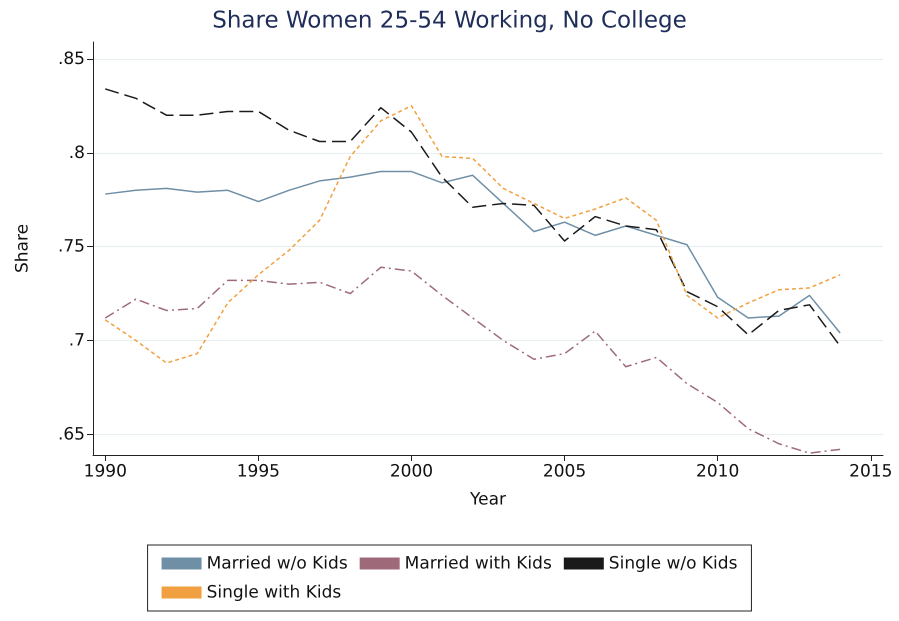 This screenshot has height=621, width=899. Describe the element at coordinates (277, 564) in the screenshot. I see `legend-label: Married w/o Kids` at that location.